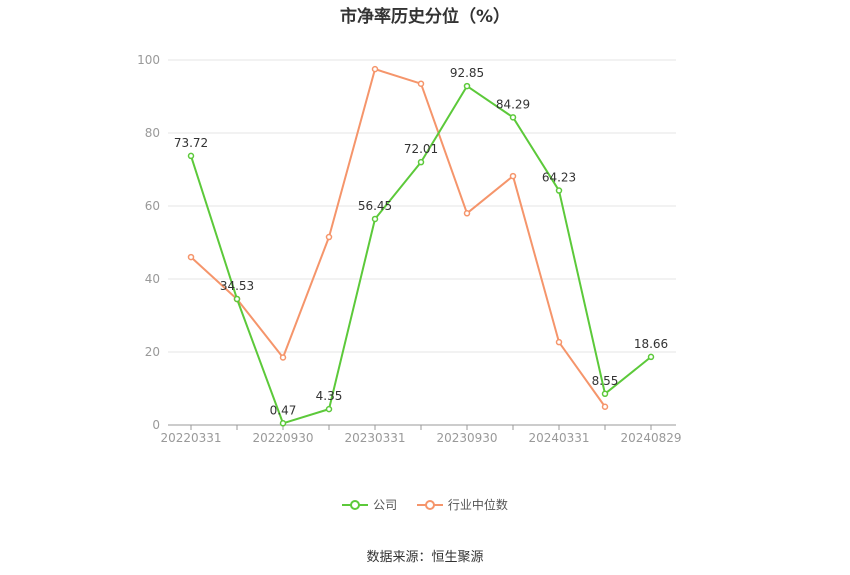 This screenshot has width=850, height=575. I want to click on data-label-20230331: 56.45, so click(375, 206).